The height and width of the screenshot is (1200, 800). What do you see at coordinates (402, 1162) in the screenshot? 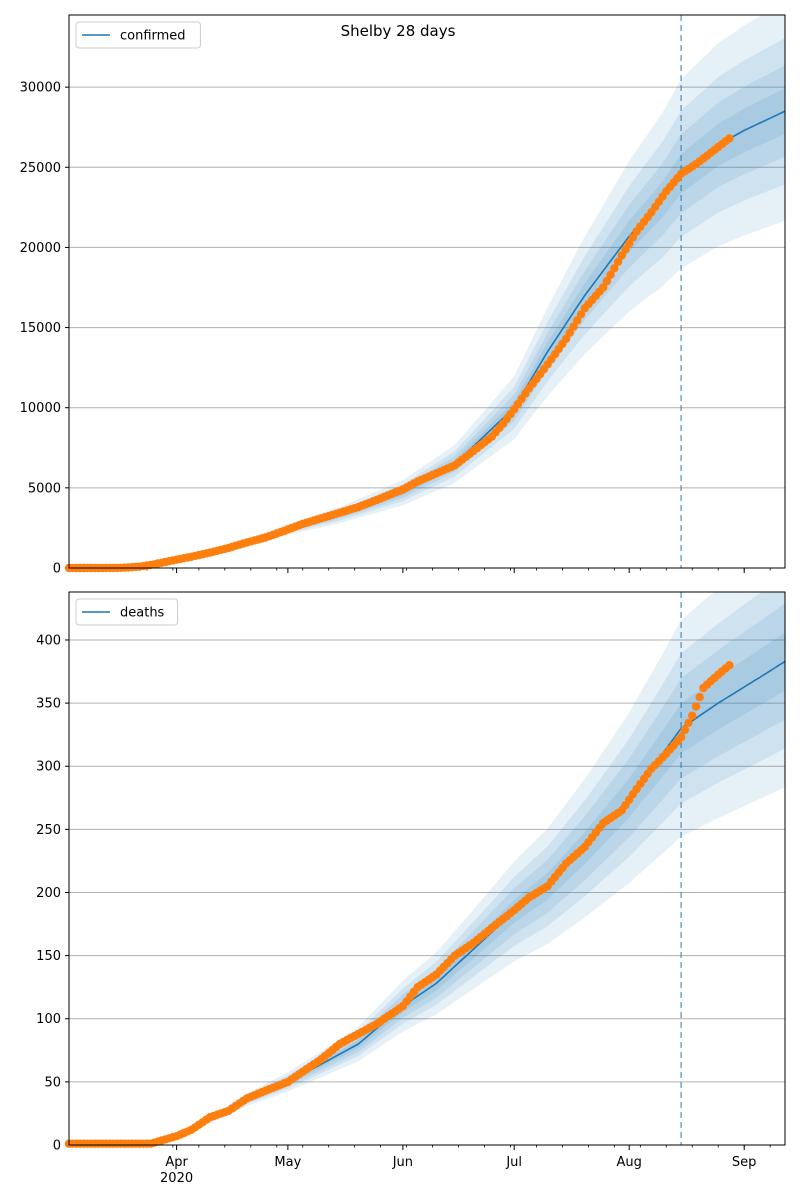
I see `x-tick-label: Jun` at bounding box center [402, 1162].